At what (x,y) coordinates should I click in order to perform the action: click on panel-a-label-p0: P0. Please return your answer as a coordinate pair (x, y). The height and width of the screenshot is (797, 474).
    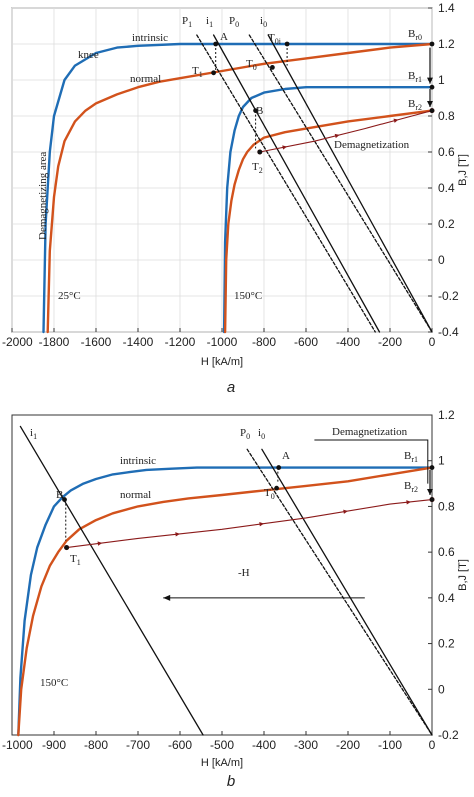
    Looking at the image, I should click on (234, 22).